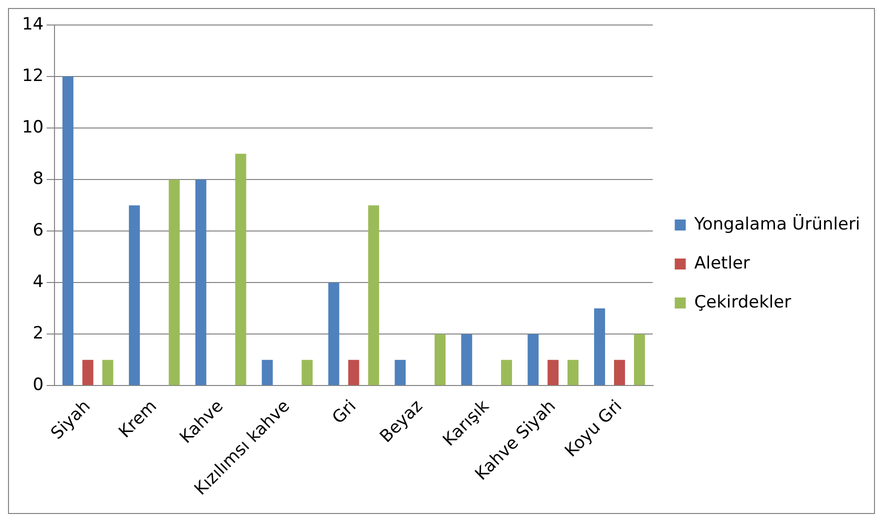 The width and height of the screenshot is (885, 524). What do you see at coordinates (33, 127) in the screenshot?
I see `y-tick-label: 10` at bounding box center [33, 127].